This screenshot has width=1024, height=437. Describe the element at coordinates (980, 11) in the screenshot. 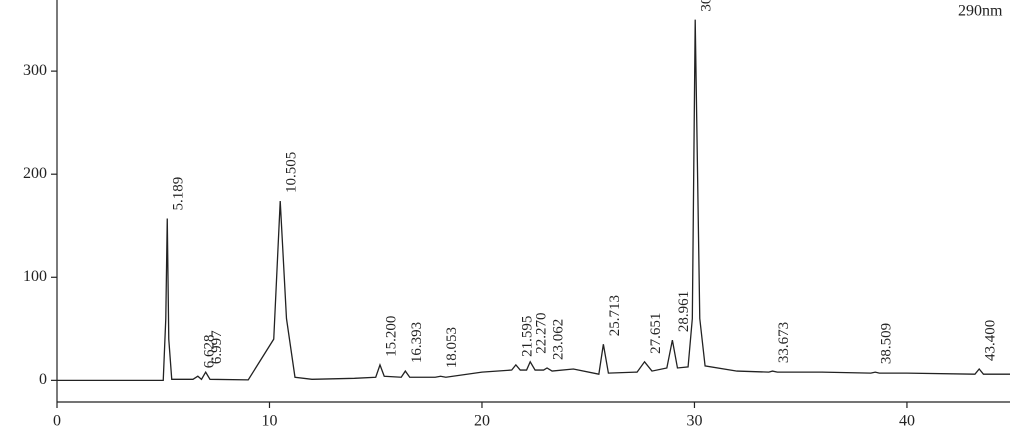

I see `chart-title: 290nm` at that location.